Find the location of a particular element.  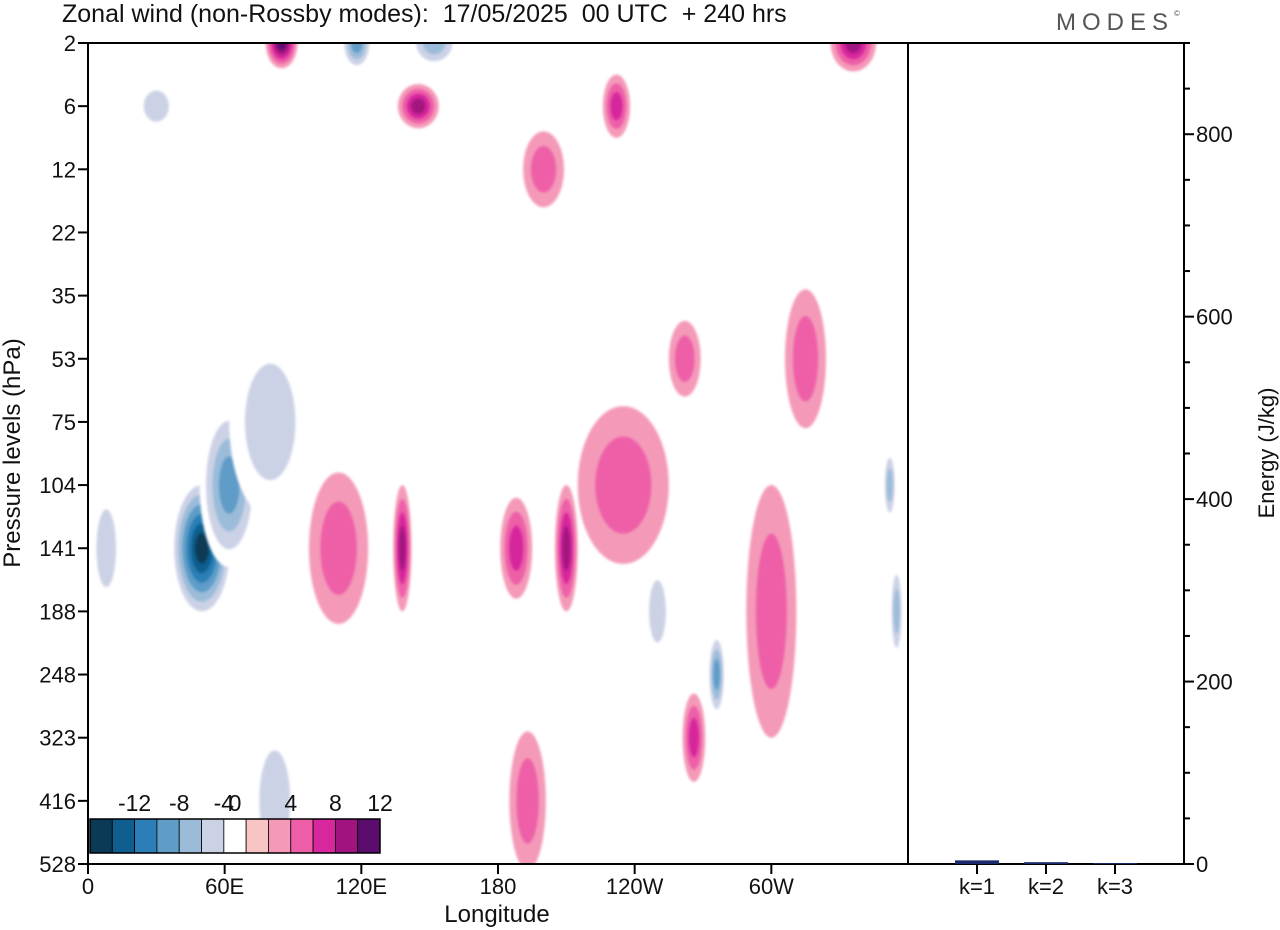

colorbar-label: 12 is located at coordinates (380, 803).